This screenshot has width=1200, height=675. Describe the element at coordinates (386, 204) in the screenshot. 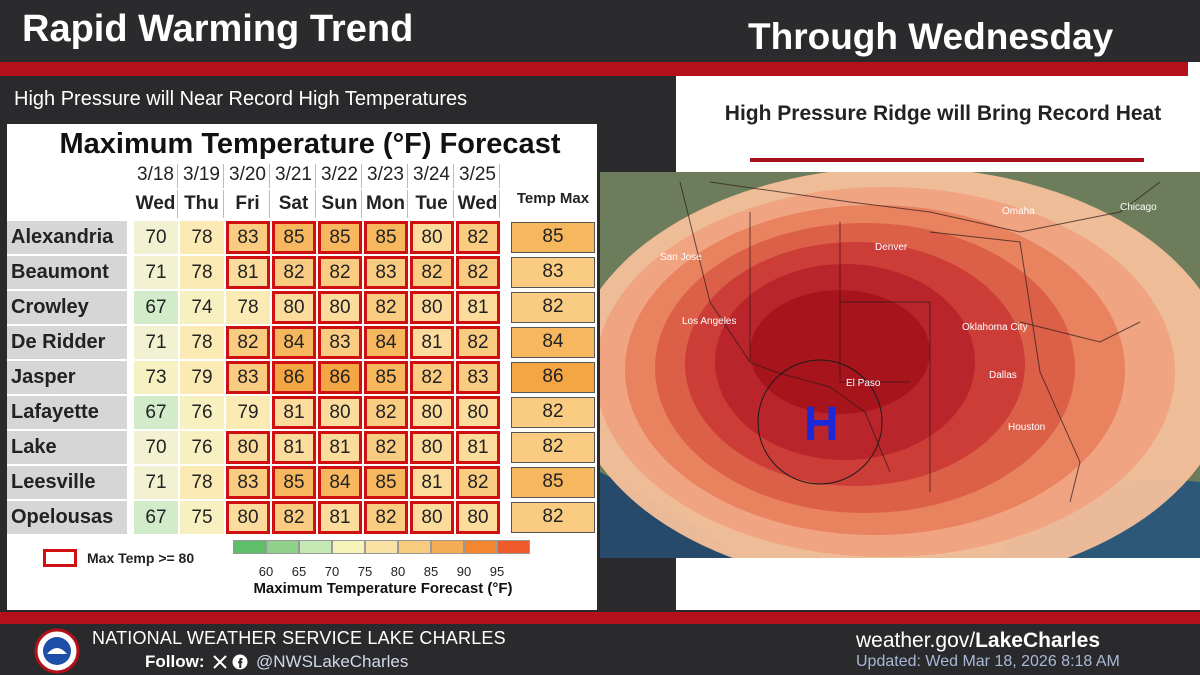

I see `day-header: Mon` at that location.